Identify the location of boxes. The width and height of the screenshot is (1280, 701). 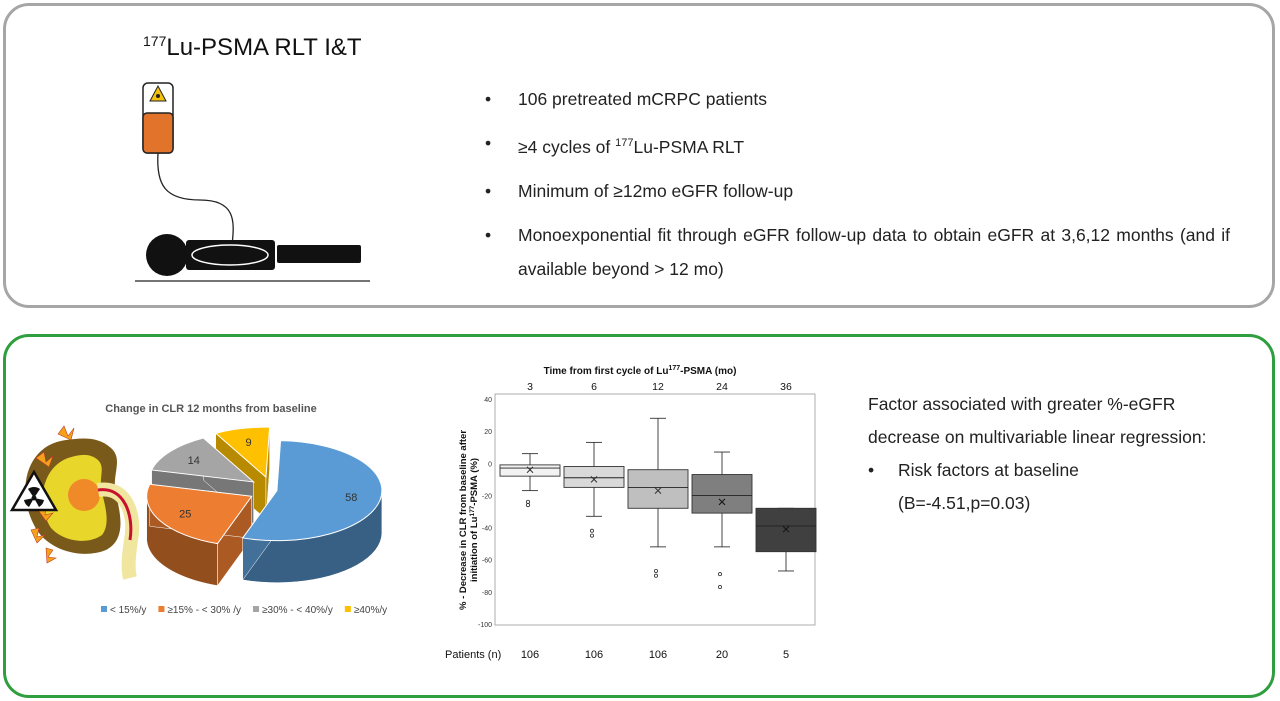
(658, 503).